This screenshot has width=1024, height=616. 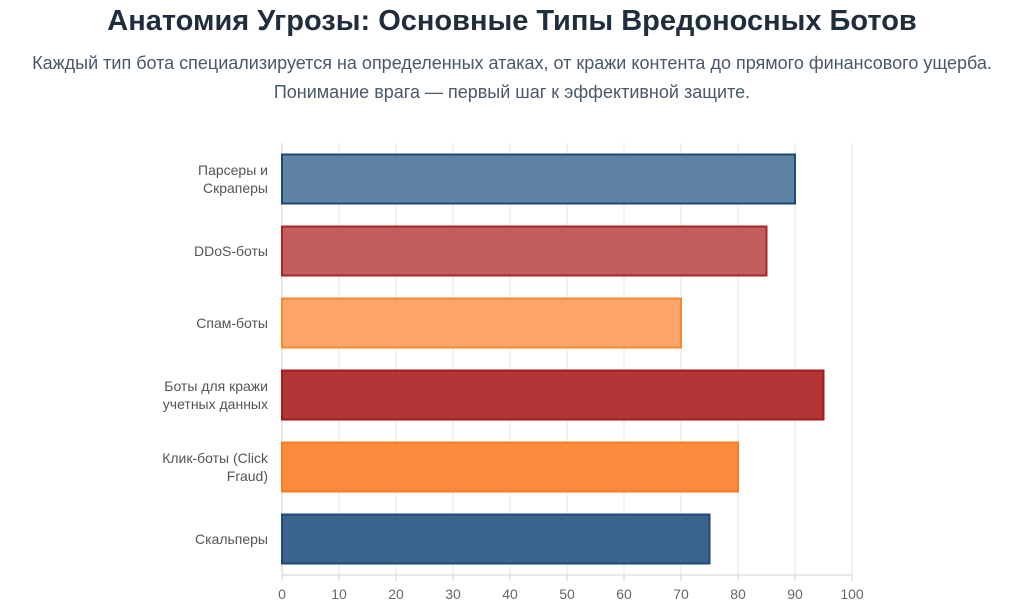 What do you see at coordinates (216, 386) in the screenshot?
I see `y-tick-label: Боты для кражи` at bounding box center [216, 386].